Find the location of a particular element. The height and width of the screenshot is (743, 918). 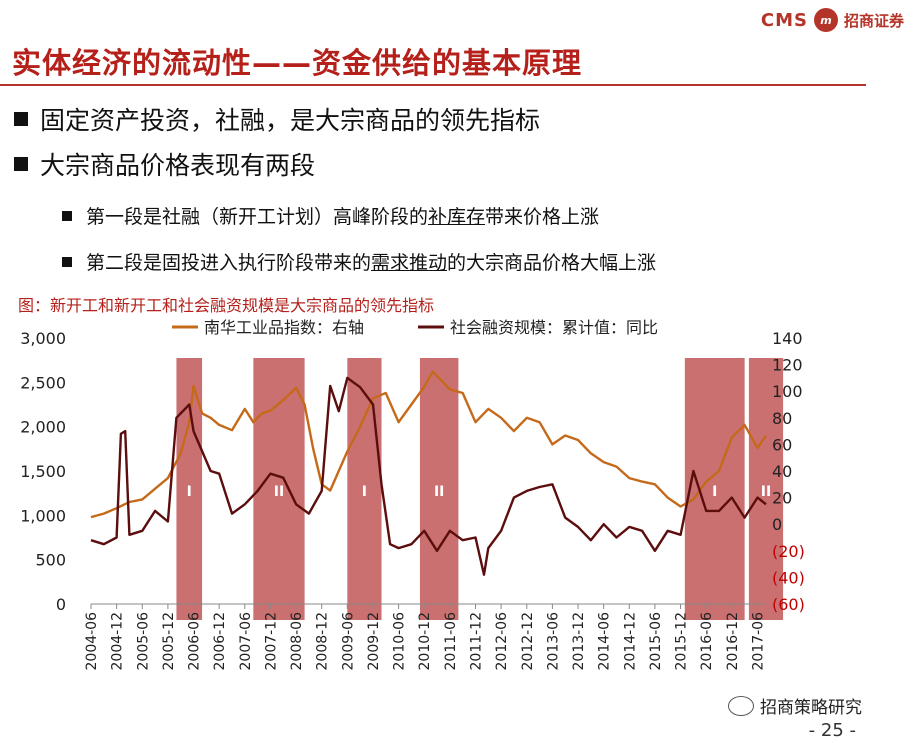

x-axis-tick-label: 2010-06 is located at coordinates (400, 641).